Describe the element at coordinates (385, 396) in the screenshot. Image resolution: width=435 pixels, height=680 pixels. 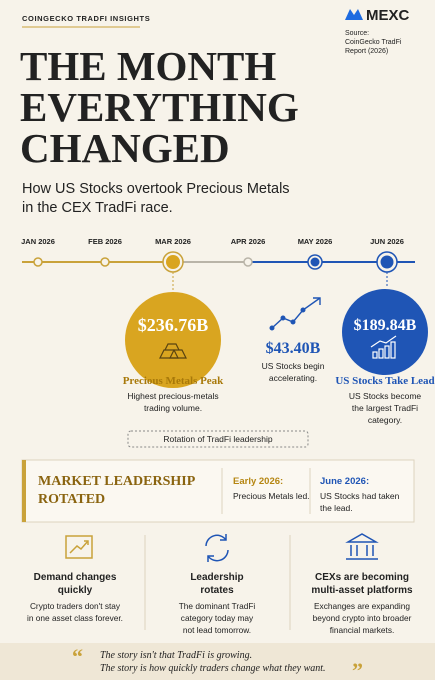
I see `lead-description: US Stocks become` at that location.